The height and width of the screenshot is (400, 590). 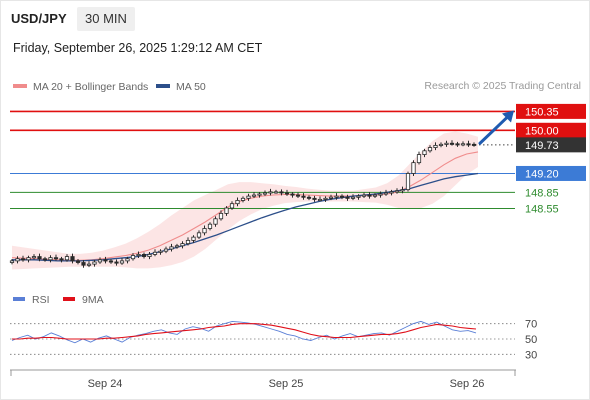 What do you see at coordinates (551, 130) in the screenshot?
I see `resistance-tag` at bounding box center [551, 130].